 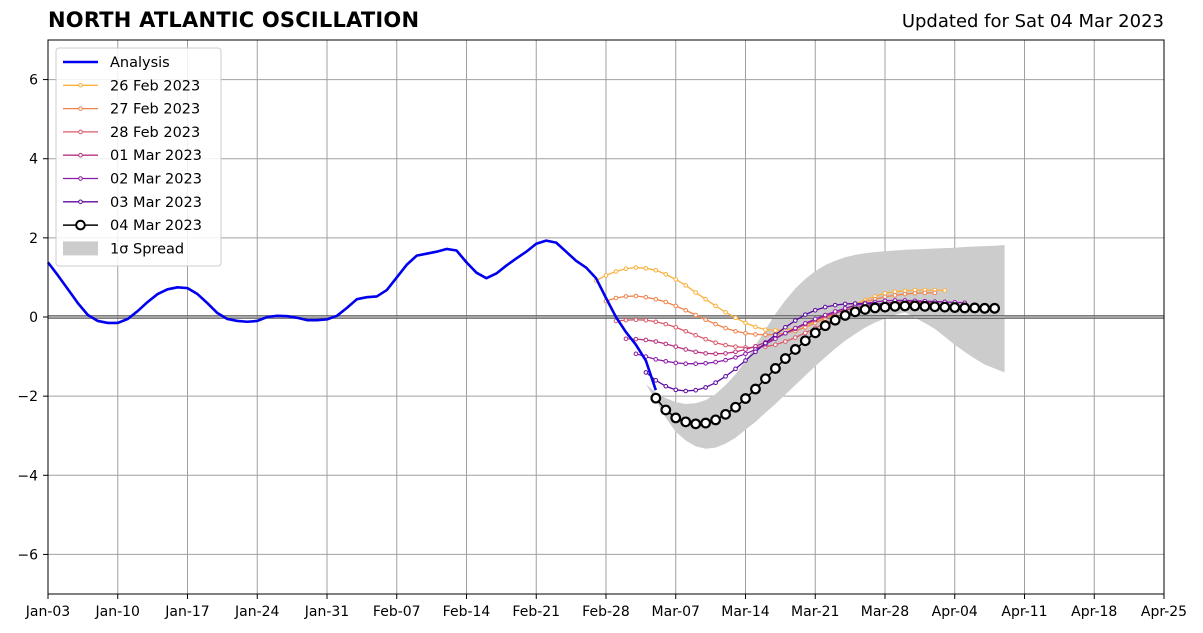 What do you see at coordinates (80, 248) in the screenshot?
I see `legend-swatch-spread` at bounding box center [80, 248].